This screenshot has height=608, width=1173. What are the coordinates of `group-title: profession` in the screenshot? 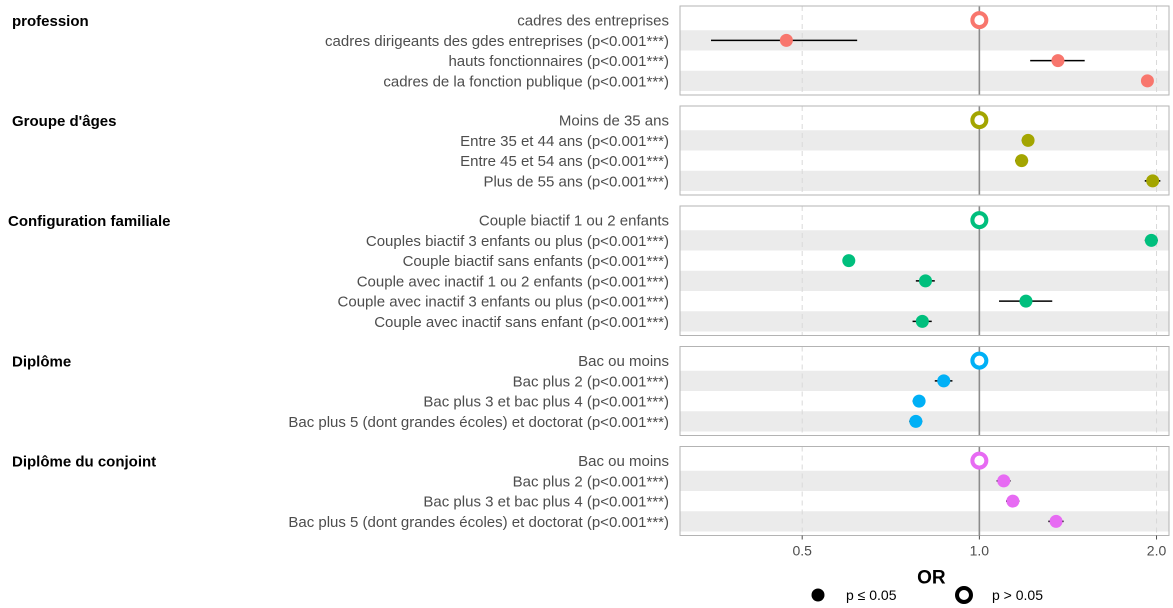 It's located at (50, 21).